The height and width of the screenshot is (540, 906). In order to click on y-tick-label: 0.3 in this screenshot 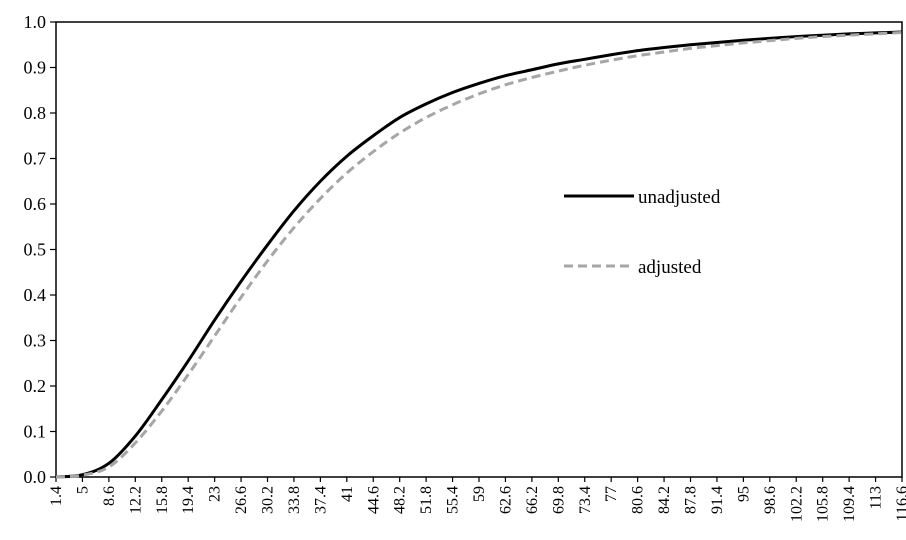, I will do `click(35, 341)`.